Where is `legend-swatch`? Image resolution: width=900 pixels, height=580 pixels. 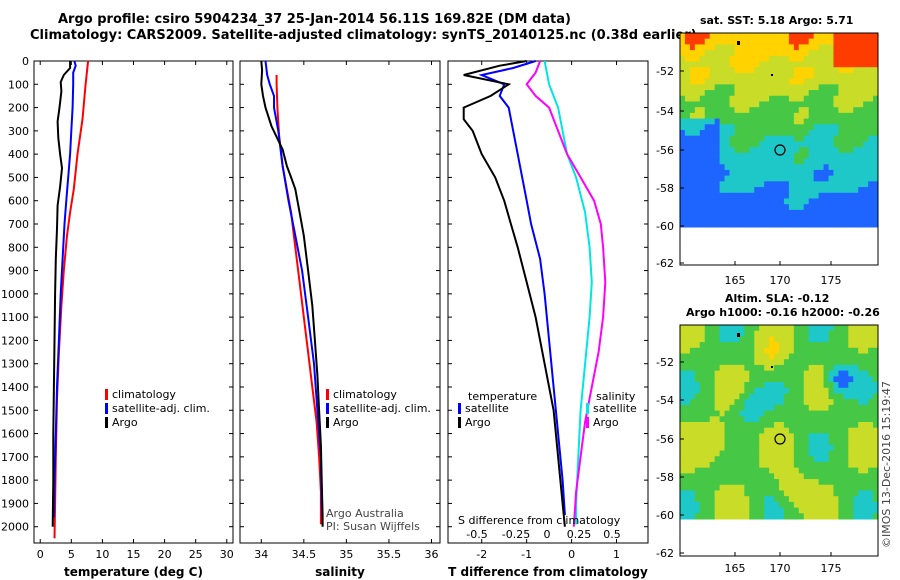 legend-swatch is located at coordinates (587, 422).